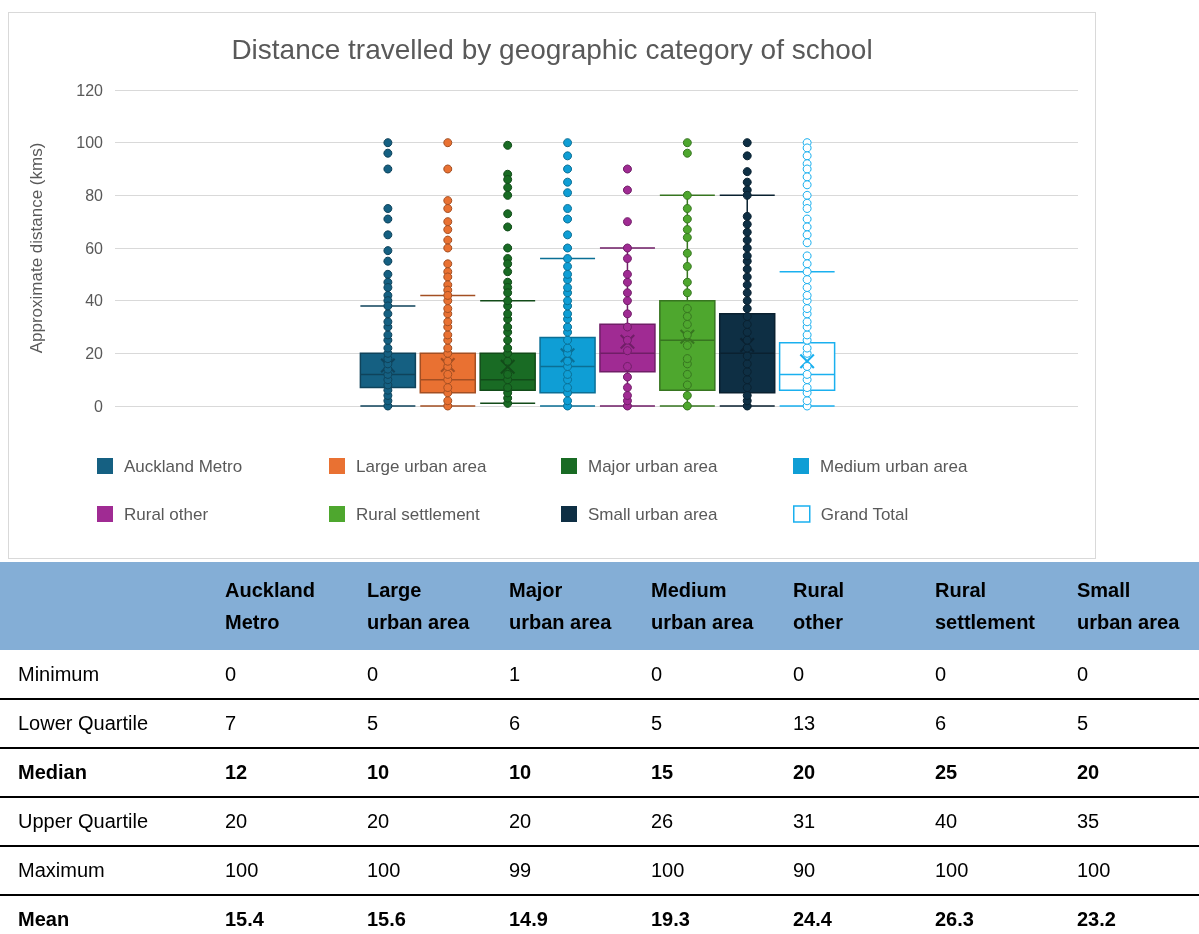  What do you see at coordinates (52, 772) in the screenshot?
I see `y-tick-label: Median` at bounding box center [52, 772].